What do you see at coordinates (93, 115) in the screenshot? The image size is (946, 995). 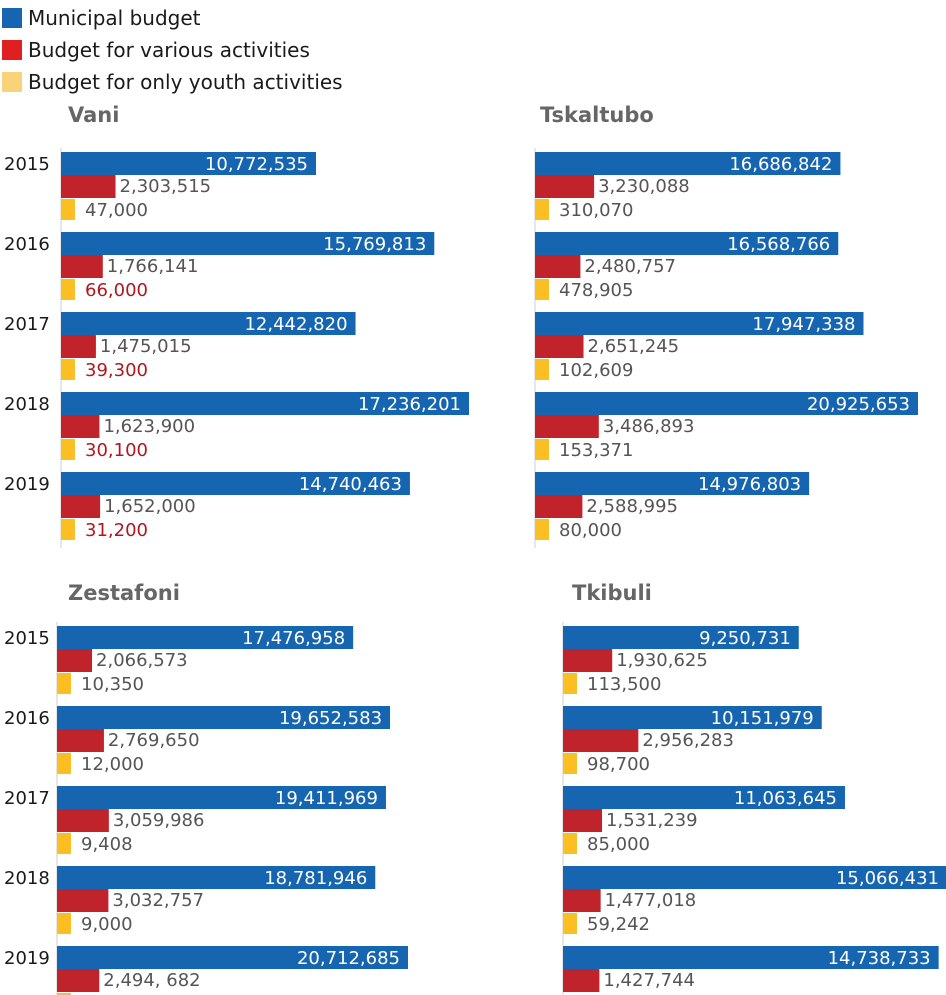 I see `panel-title: Vani` at bounding box center [93, 115].